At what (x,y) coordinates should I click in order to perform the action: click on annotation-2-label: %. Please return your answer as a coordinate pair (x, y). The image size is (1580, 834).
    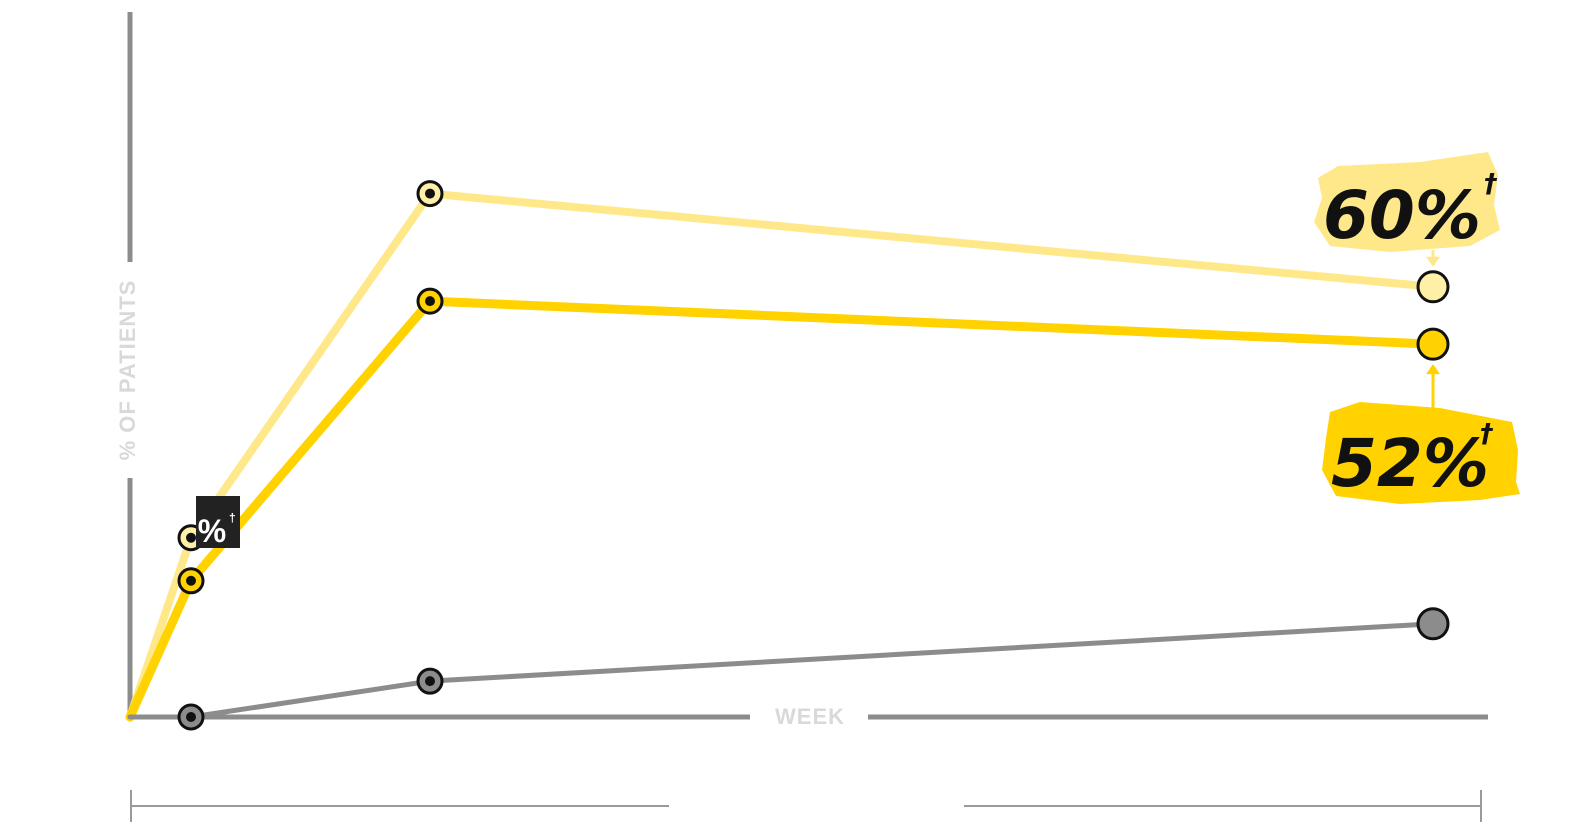
    Looking at the image, I should click on (212, 531).